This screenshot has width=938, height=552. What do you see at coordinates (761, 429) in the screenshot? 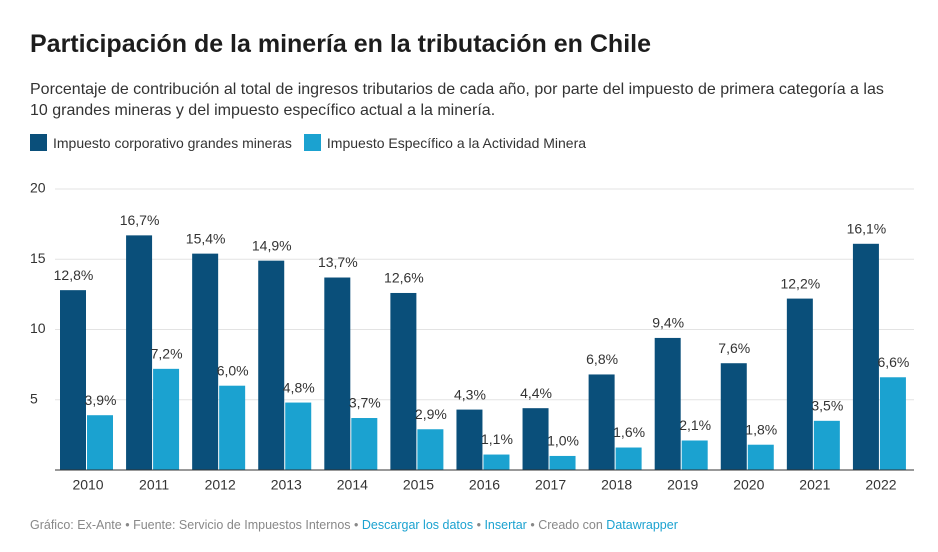
I see `value-label: 1,8%` at bounding box center [761, 429].